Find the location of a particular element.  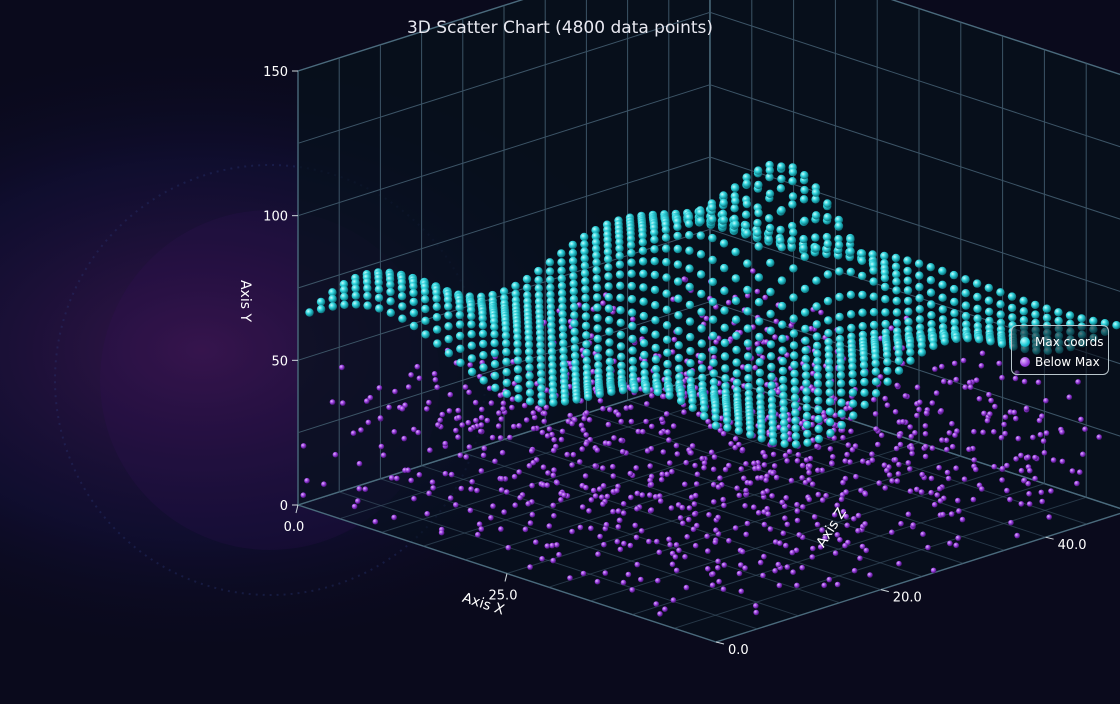

gridline is located at coordinates (713, 508).